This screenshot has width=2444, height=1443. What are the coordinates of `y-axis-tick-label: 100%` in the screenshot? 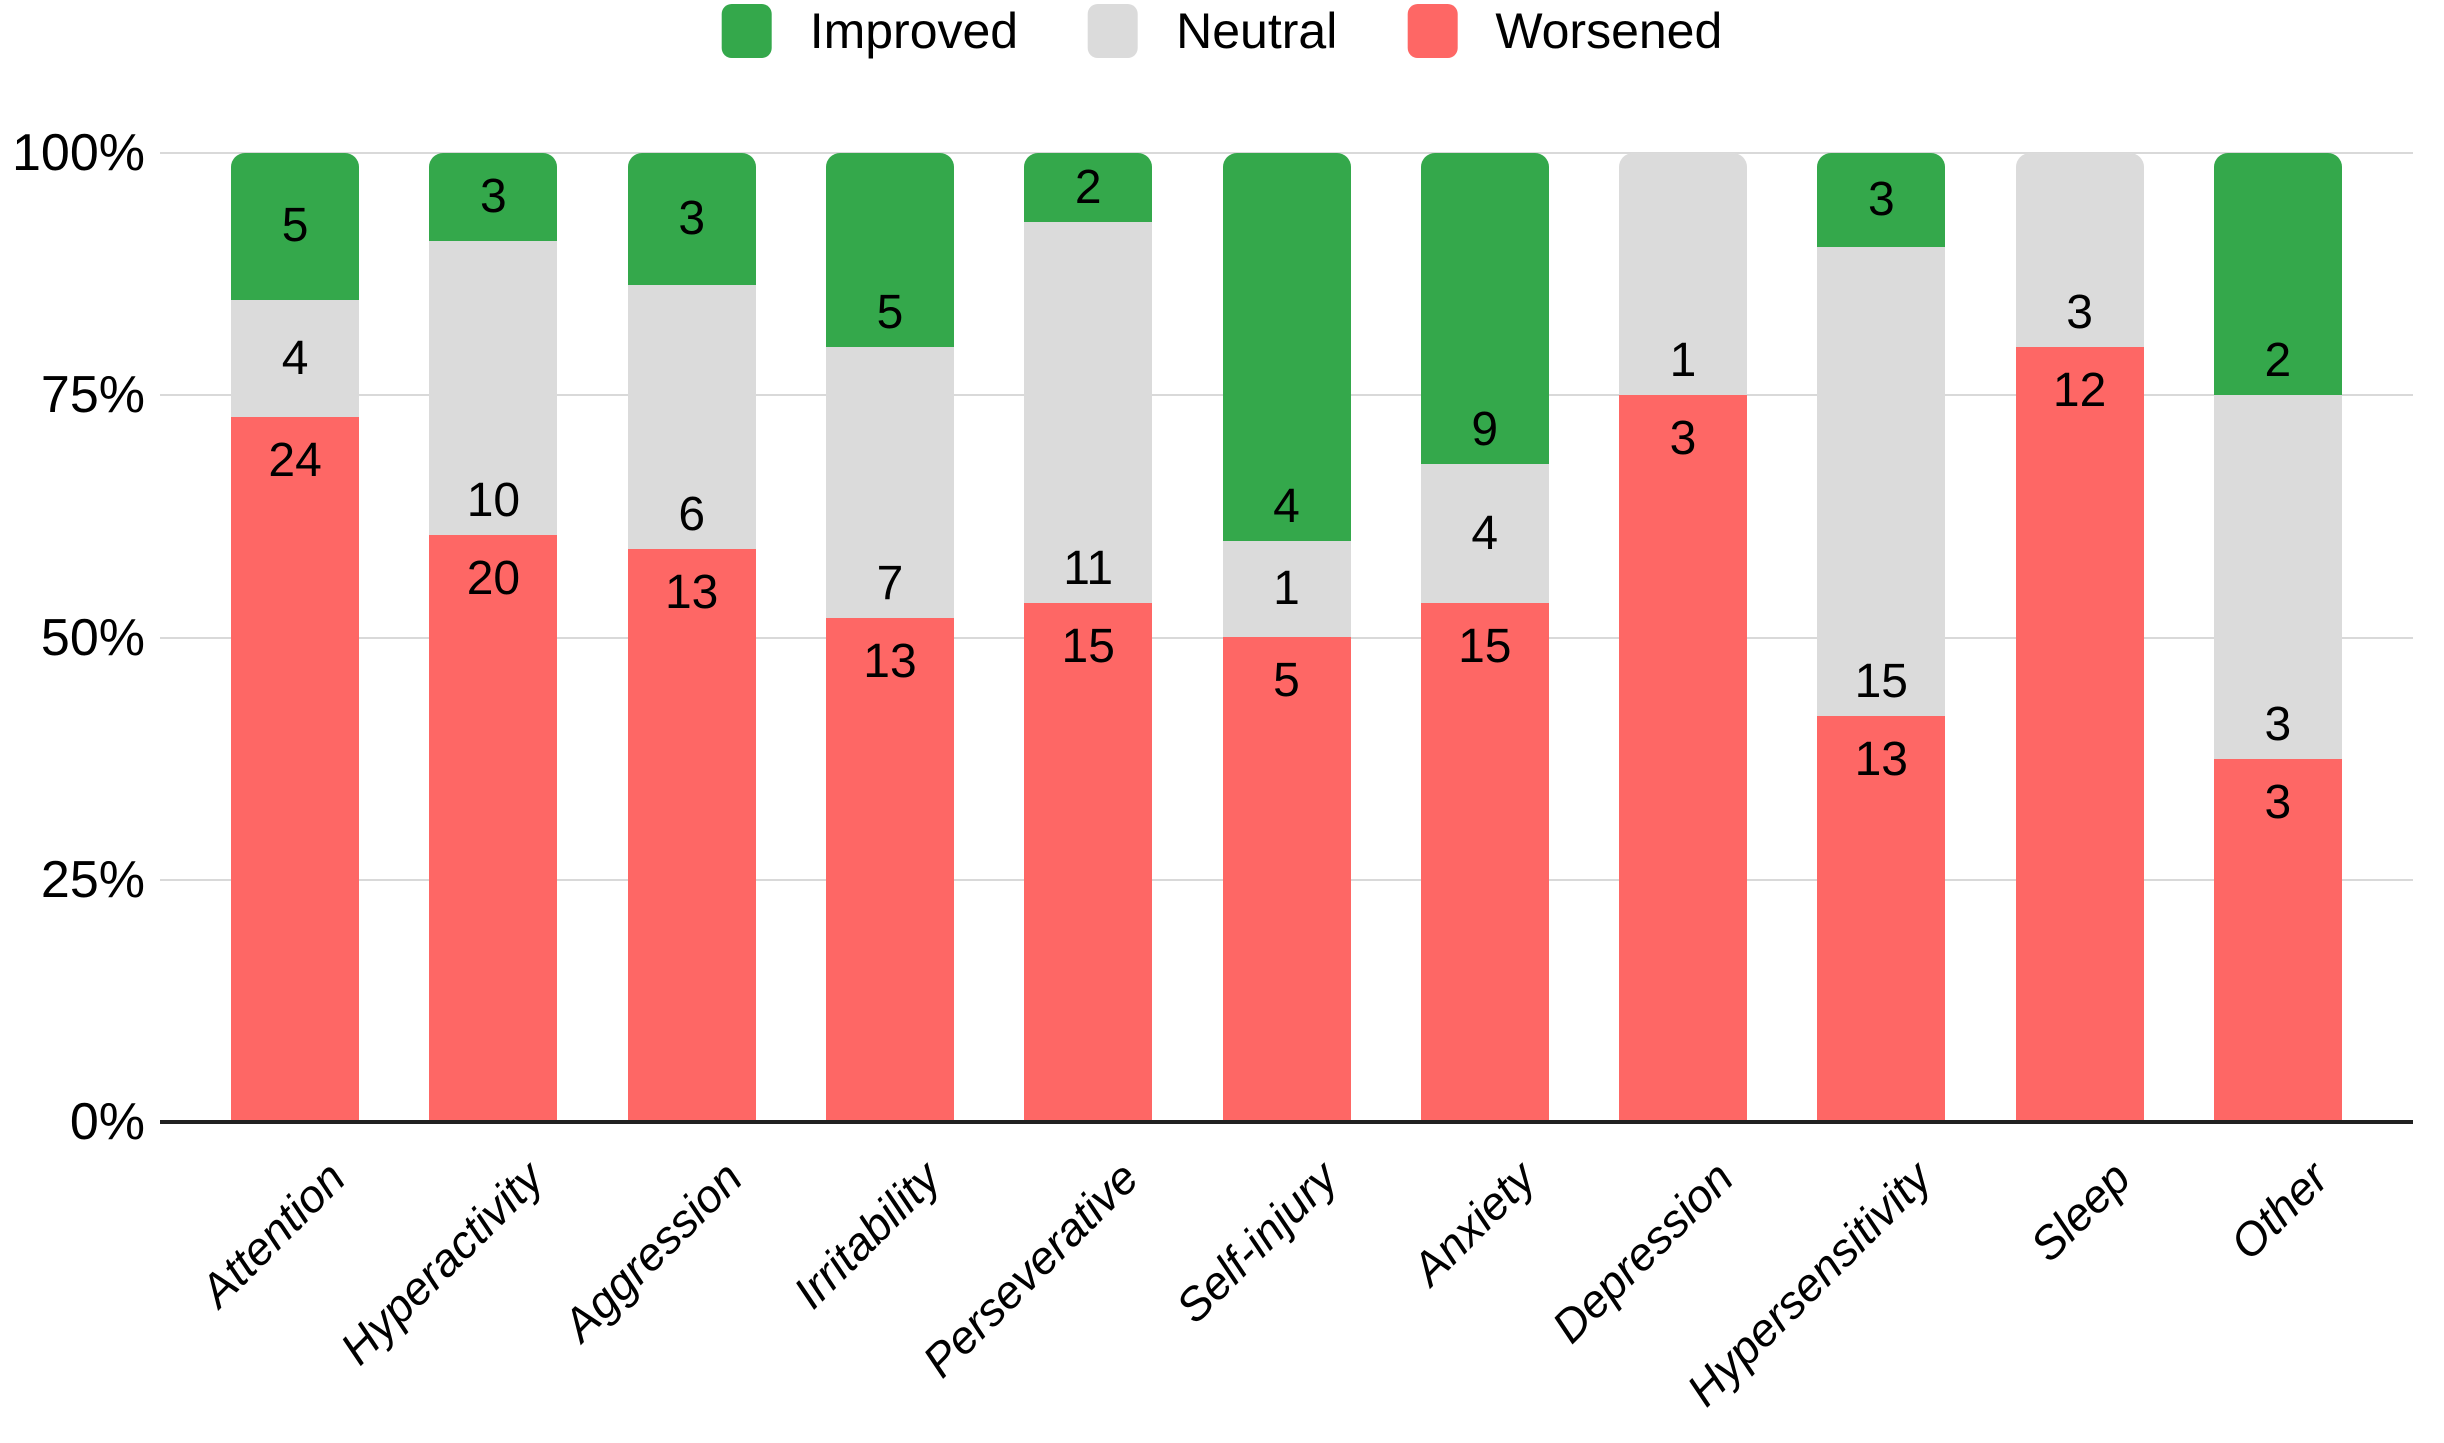 It's located at (78, 153).